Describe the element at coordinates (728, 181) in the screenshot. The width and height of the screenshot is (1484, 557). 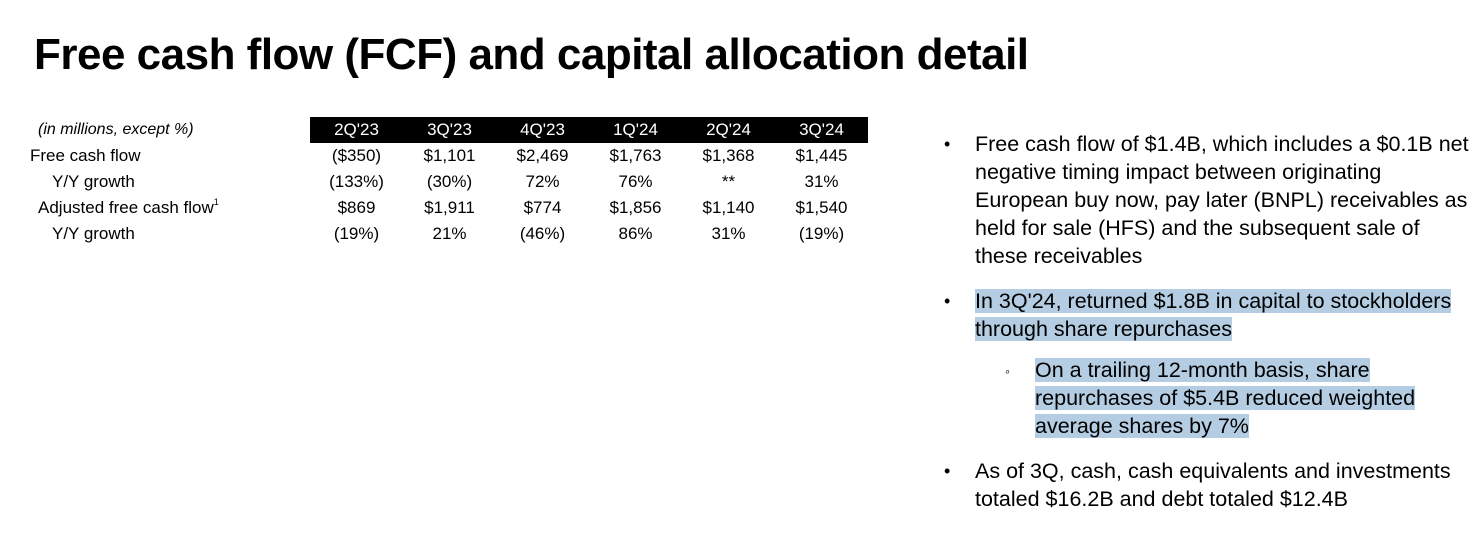
I see `table-cell: **` at that location.